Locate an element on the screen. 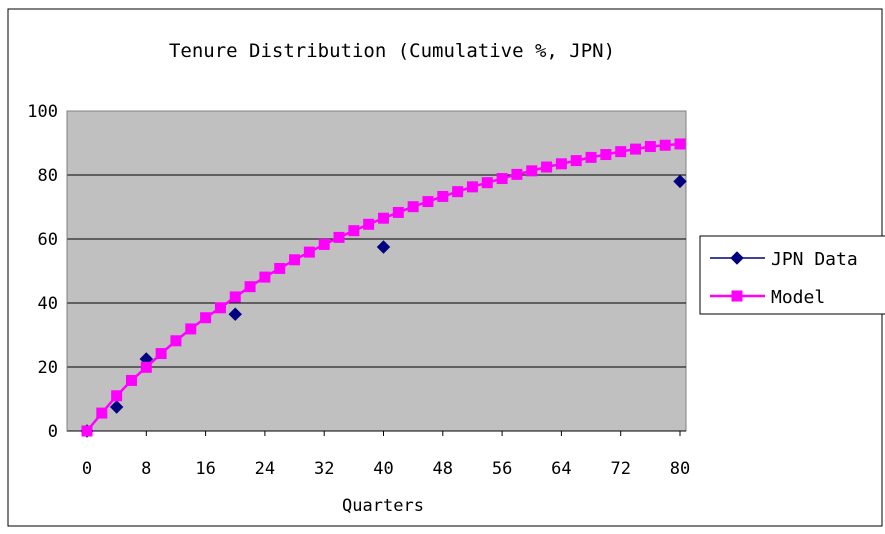 This screenshot has height=534, width=885. legend-entries: JPN Data Model is located at coordinates (784, 278).